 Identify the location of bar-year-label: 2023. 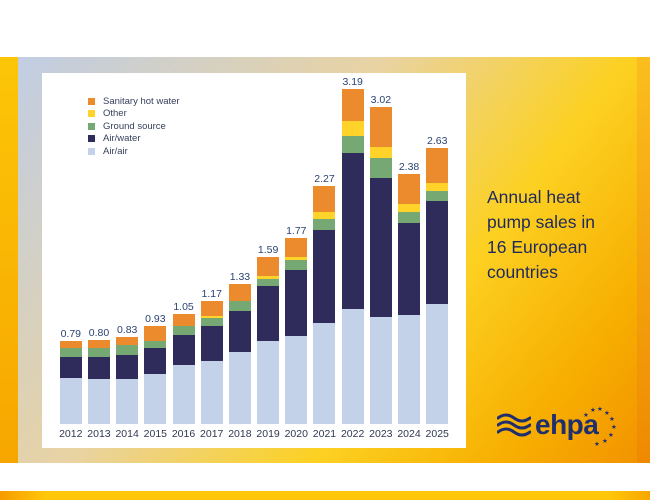
(381, 434).